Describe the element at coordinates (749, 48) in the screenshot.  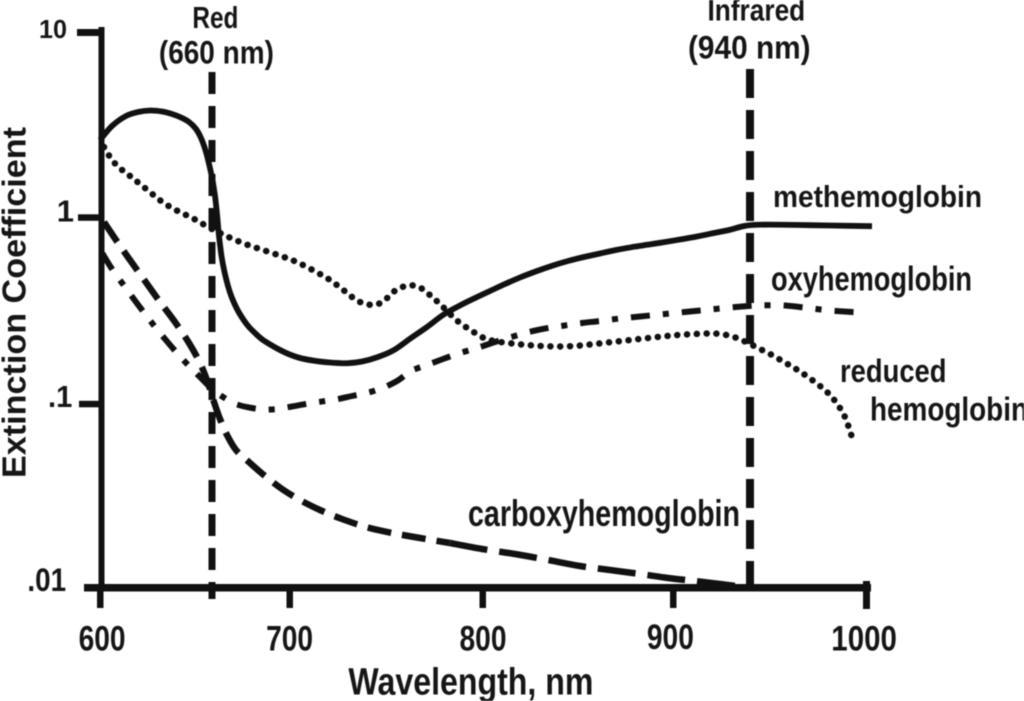
I see `svg-text: (940 nm)` at that location.